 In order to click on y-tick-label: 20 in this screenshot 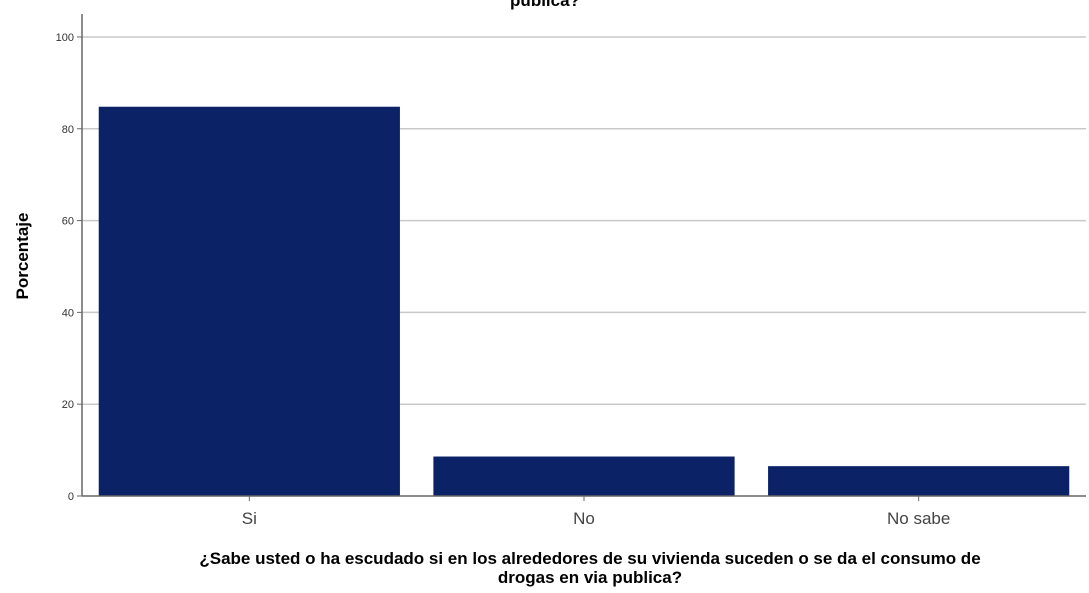, I will do `click(68, 405)`.